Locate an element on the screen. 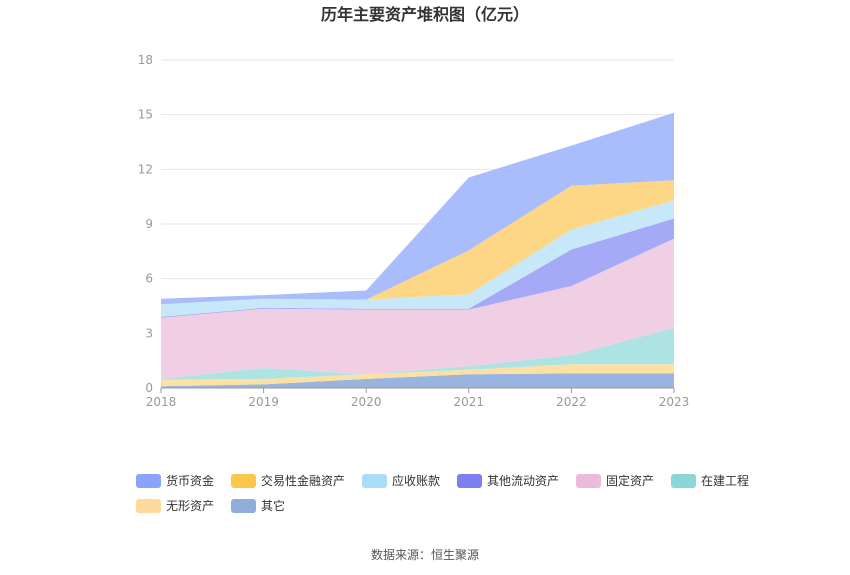  y-tick-label: 15 is located at coordinates (145, 115).